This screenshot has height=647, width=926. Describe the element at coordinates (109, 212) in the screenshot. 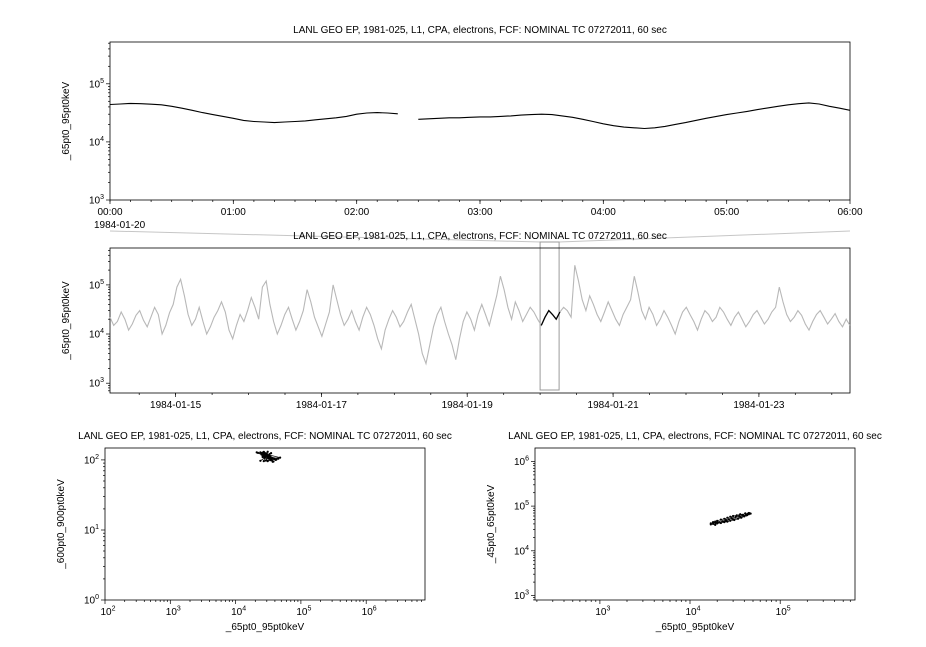

I see `top-xtick-label: 00:00` at that location.